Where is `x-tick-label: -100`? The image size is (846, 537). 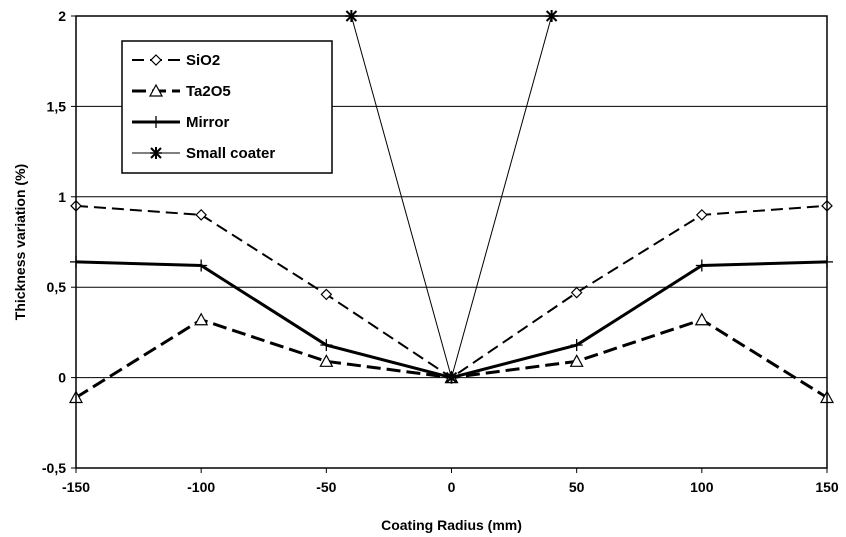
x-tick-label: -100 is located at coordinates (201, 487).